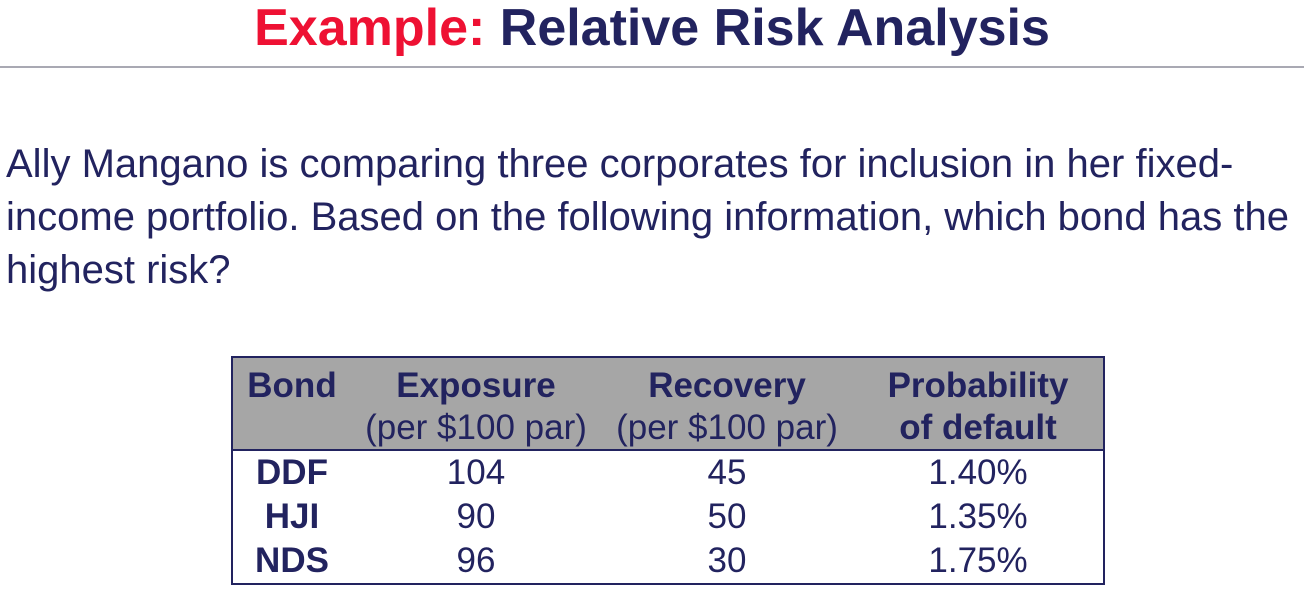 This screenshot has width=1304, height=589. Describe the element at coordinates (978, 385) in the screenshot. I see `header-probability: Probability` at that location.